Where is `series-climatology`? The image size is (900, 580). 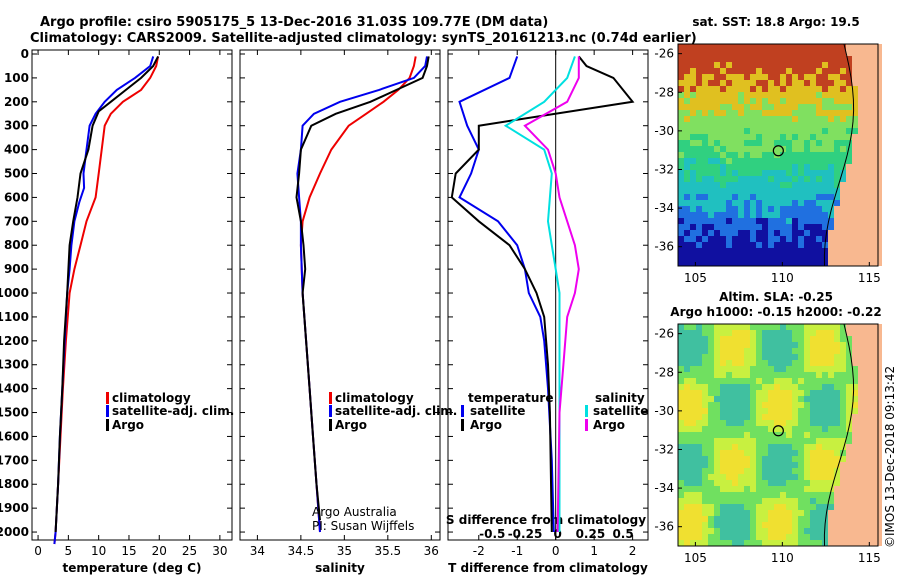
series-climatology is located at coordinates (358, 294).